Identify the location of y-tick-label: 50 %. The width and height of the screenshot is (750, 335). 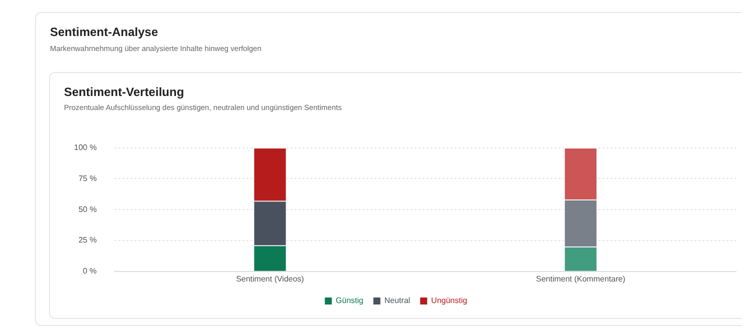
(87, 209).